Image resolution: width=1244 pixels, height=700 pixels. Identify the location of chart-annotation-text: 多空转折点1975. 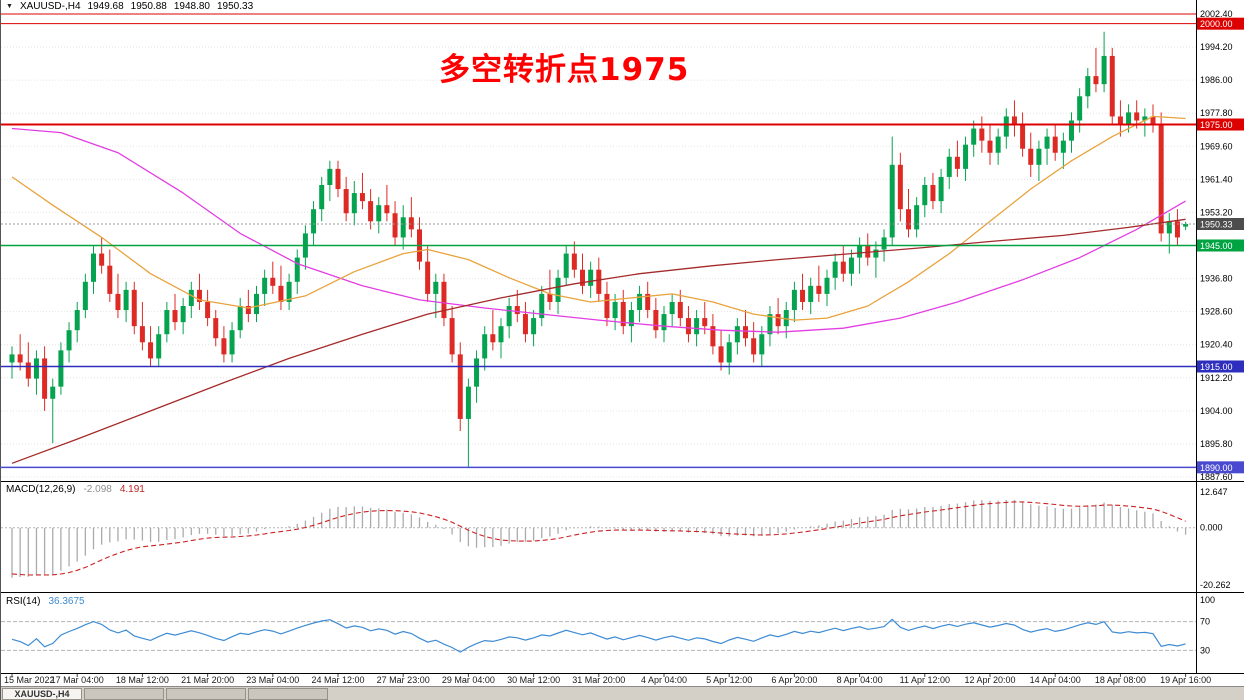
(564, 70).